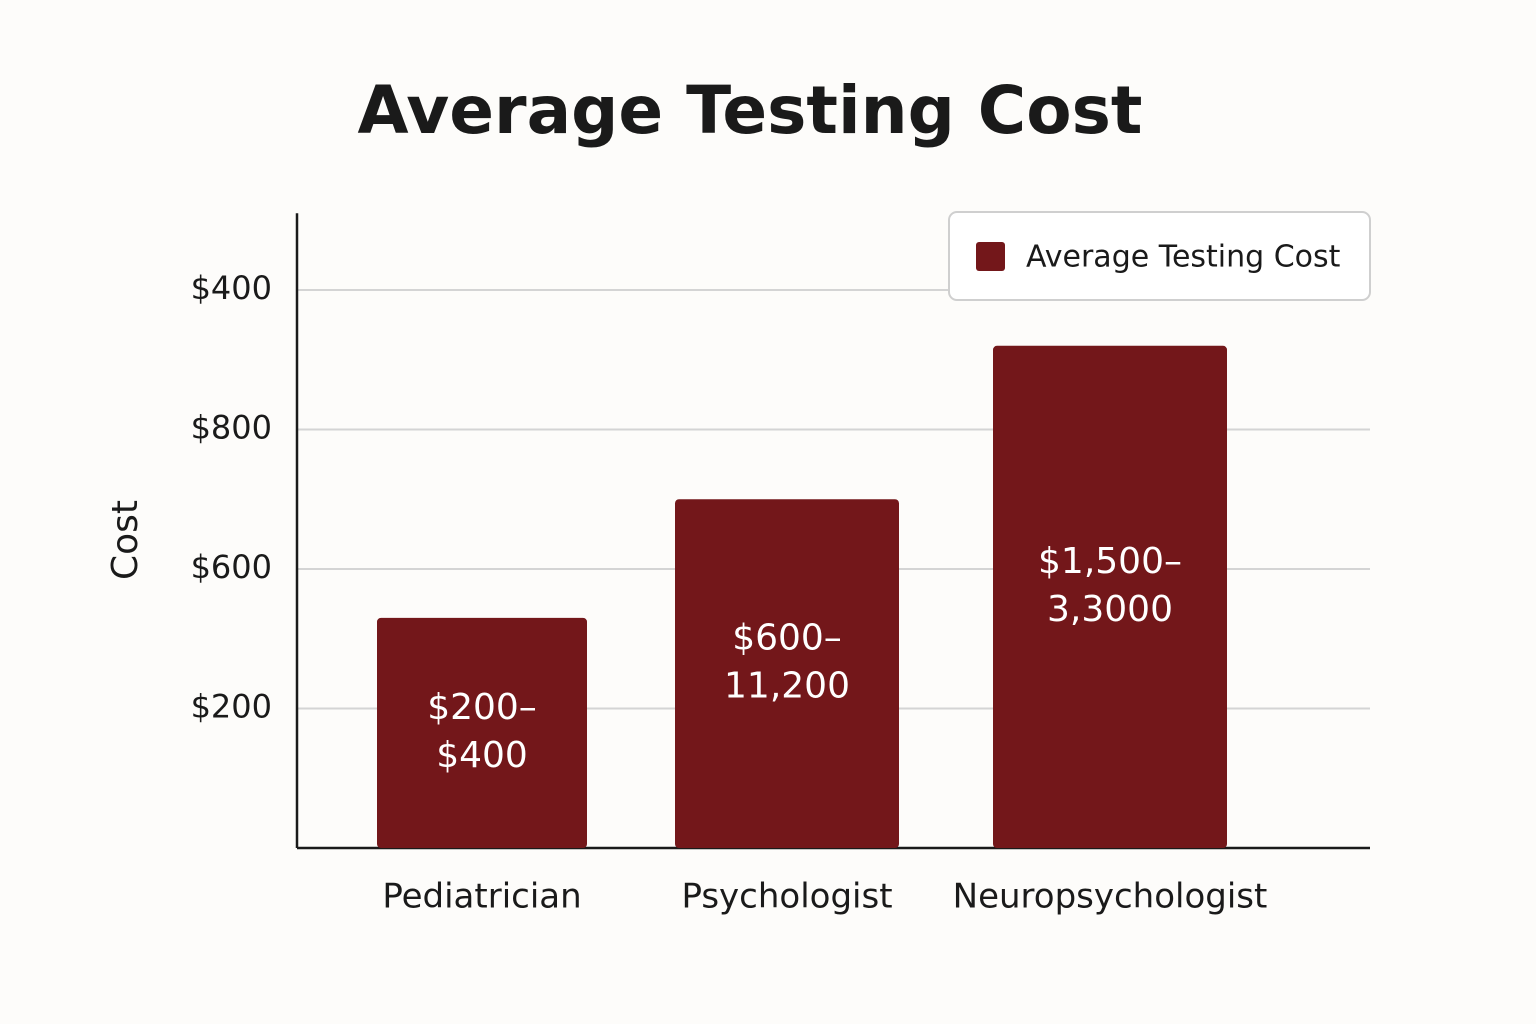 The image size is (1536, 1024). I want to click on y-tick-label: $800, so click(231, 428).